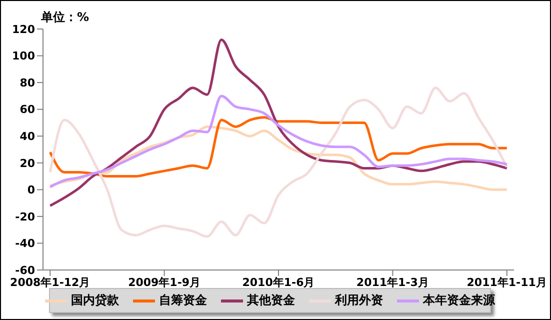  Describe the element at coordinates (506, 282) in the screenshot. I see `x-tick-label: 2011年1-11月` at that location.